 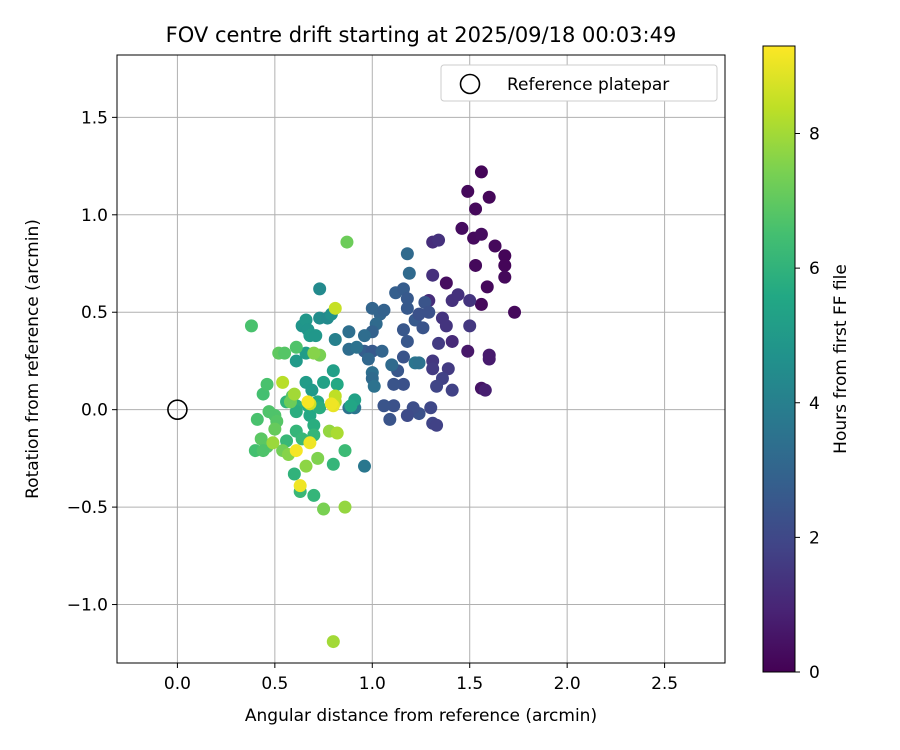 I want to click on reference-marker, so click(x=177, y=409).